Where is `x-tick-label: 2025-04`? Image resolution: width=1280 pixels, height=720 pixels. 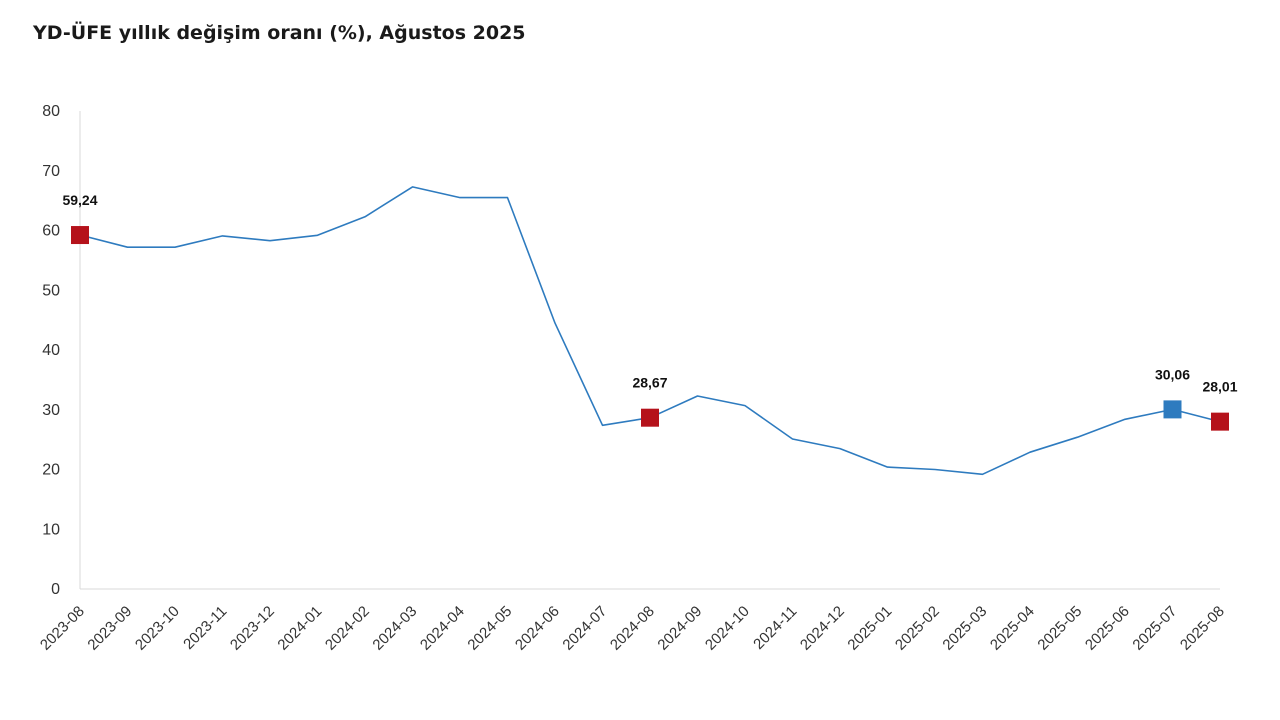
x-tick-label: 2025-04 is located at coordinates (1012, 628).